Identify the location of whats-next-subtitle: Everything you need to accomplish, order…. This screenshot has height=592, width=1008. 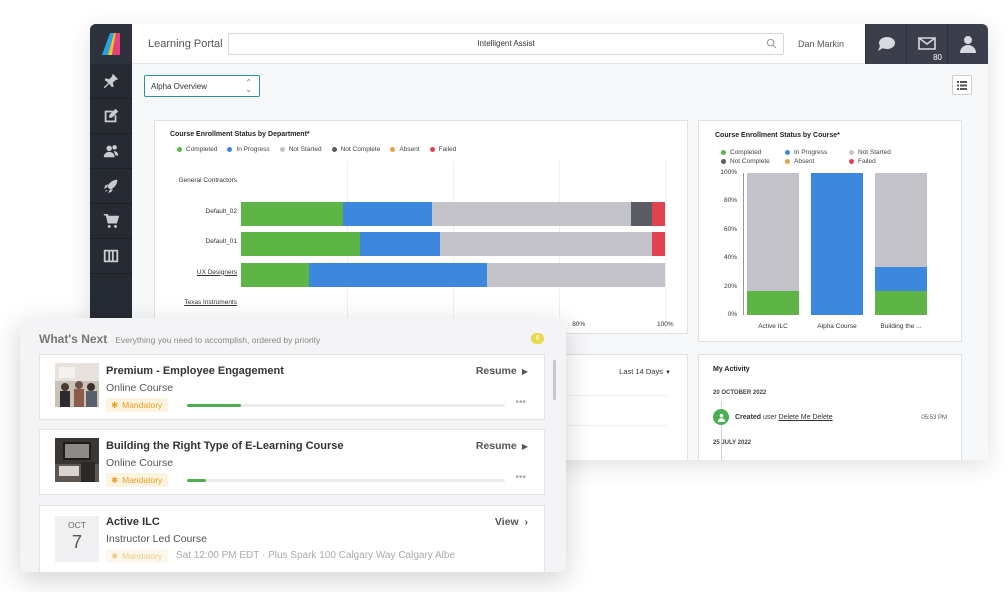
(218, 340).